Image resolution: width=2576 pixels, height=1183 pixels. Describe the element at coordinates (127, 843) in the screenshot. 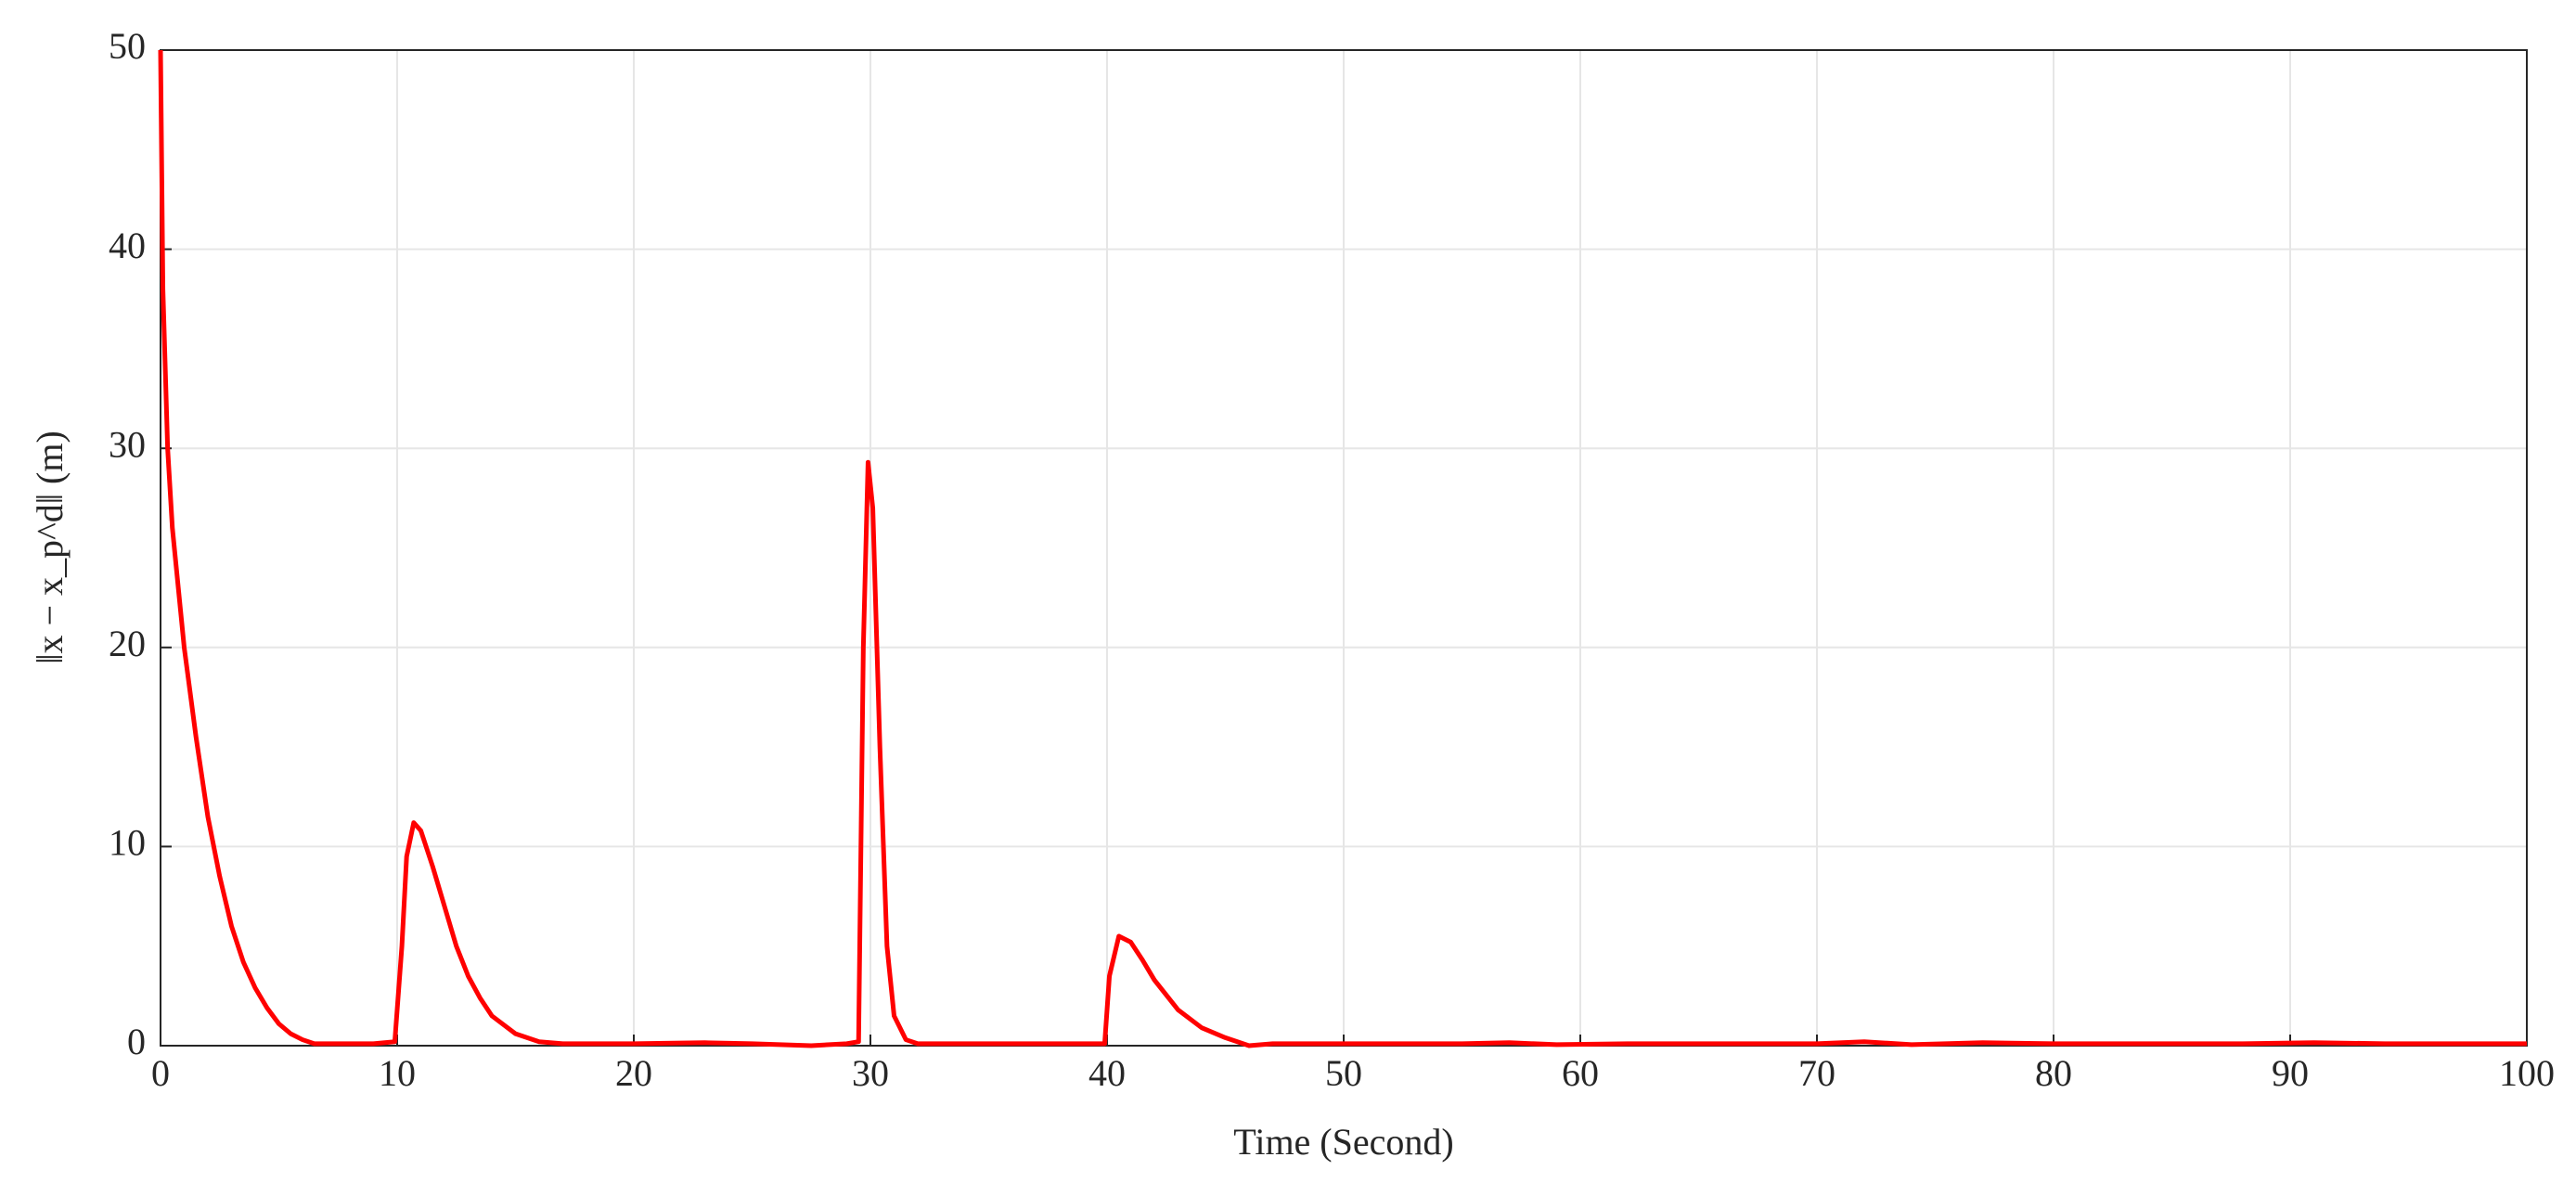

I see `y-tick-label: 10` at that location.